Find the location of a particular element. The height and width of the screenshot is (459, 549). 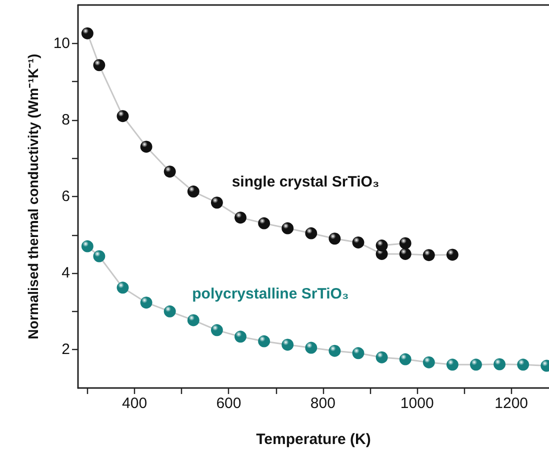

y-tick-label: 2 is located at coordinates (66, 349).